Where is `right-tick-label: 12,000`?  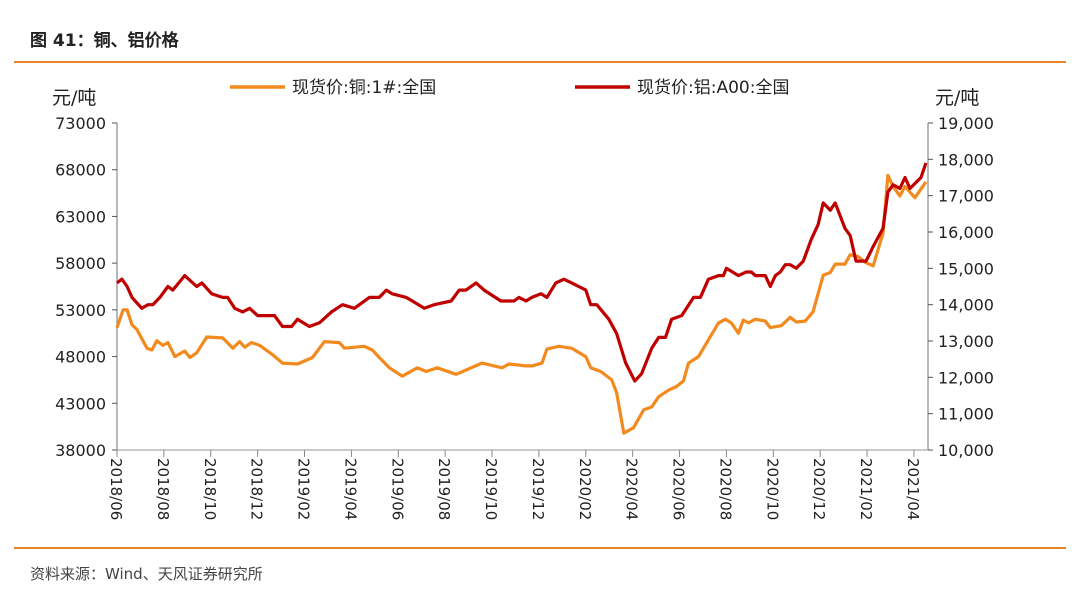
right-tick-label: 12,000 is located at coordinates (966, 377).